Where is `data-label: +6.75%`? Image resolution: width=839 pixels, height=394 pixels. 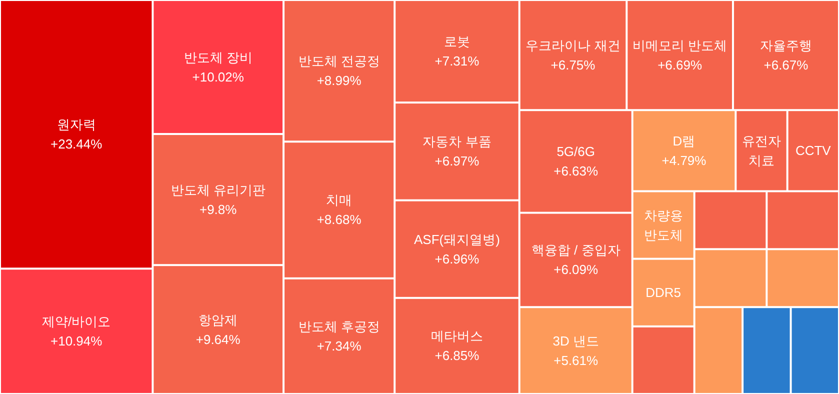 data-label: +6.75% is located at coordinates (573, 64).